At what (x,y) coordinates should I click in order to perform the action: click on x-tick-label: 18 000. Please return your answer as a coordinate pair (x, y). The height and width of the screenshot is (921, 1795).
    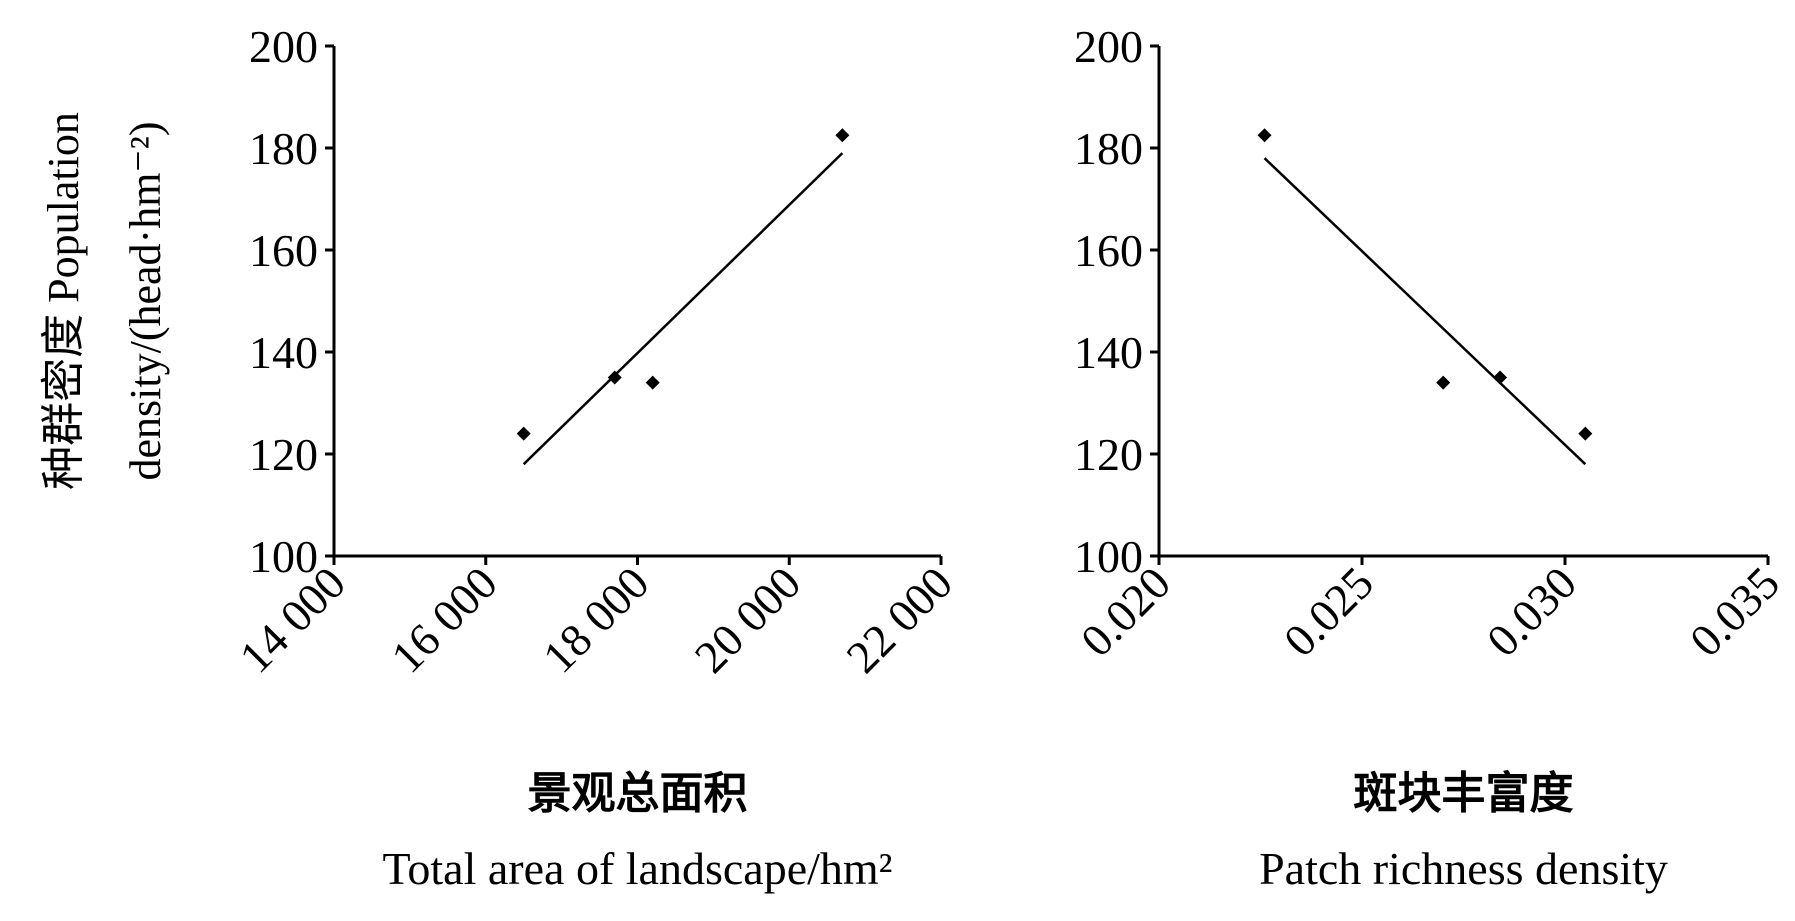
    Looking at the image, I should click on (596, 620).